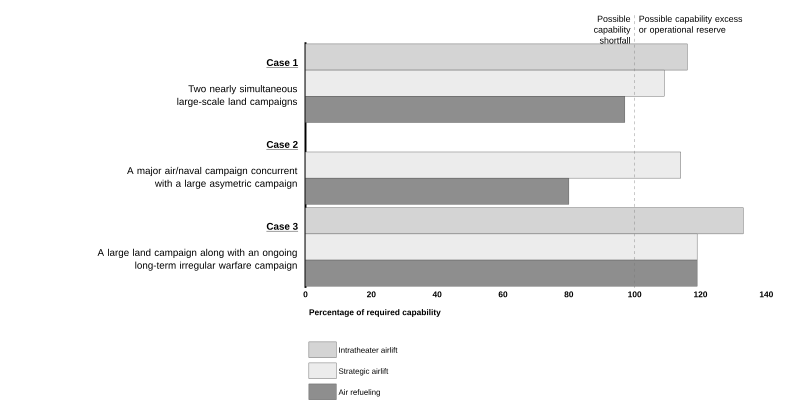 Image resolution: width=785 pixels, height=409 pixels. Describe the element at coordinates (375, 313) in the screenshot. I see `x-axis-title: Percentage of required capability` at that location.